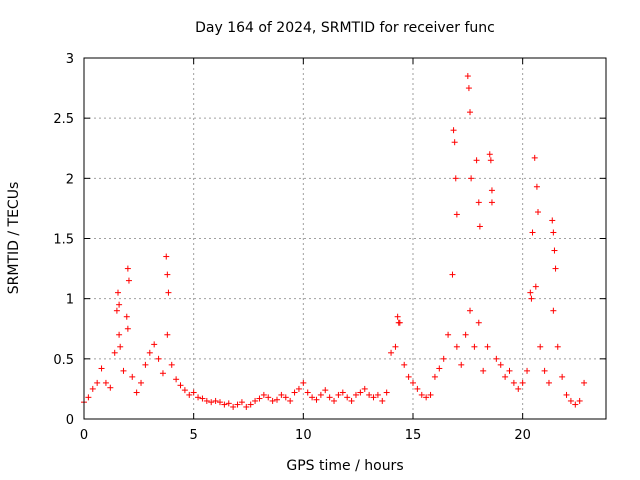 The width and height of the screenshot is (640, 480). Describe the element at coordinates (84, 435) in the screenshot. I see `x-tick-label: 0` at that location.